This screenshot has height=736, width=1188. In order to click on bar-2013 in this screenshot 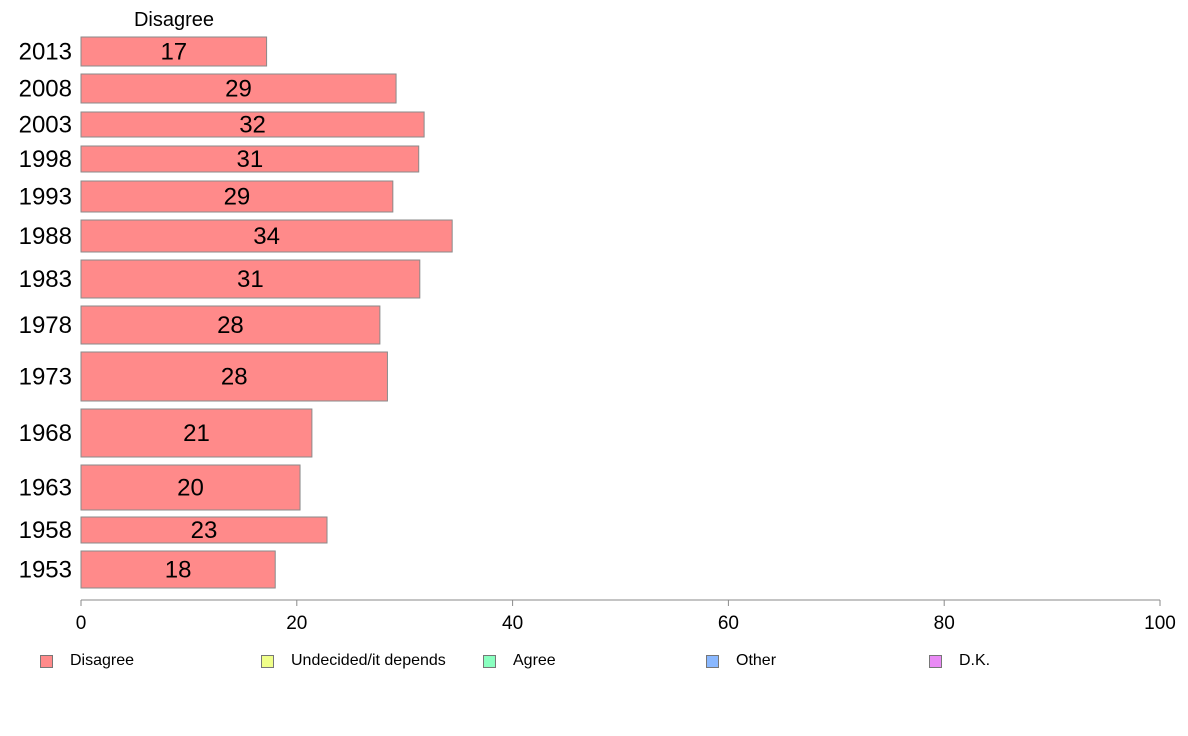, I will do `click(174, 51)`.